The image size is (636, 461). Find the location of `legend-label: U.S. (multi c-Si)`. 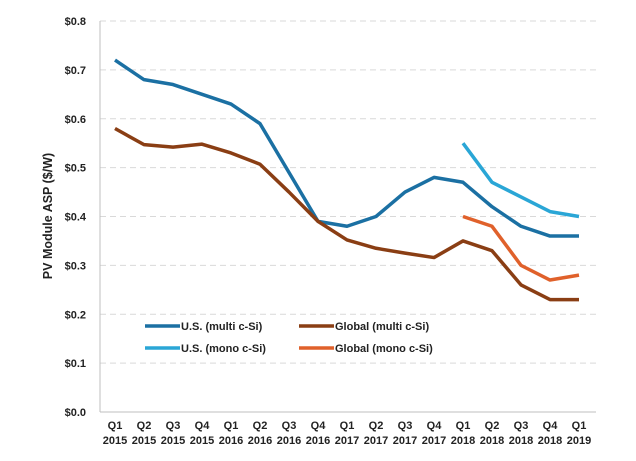

legend-label: U.S. (multi c-Si) is located at coordinates (222, 327).